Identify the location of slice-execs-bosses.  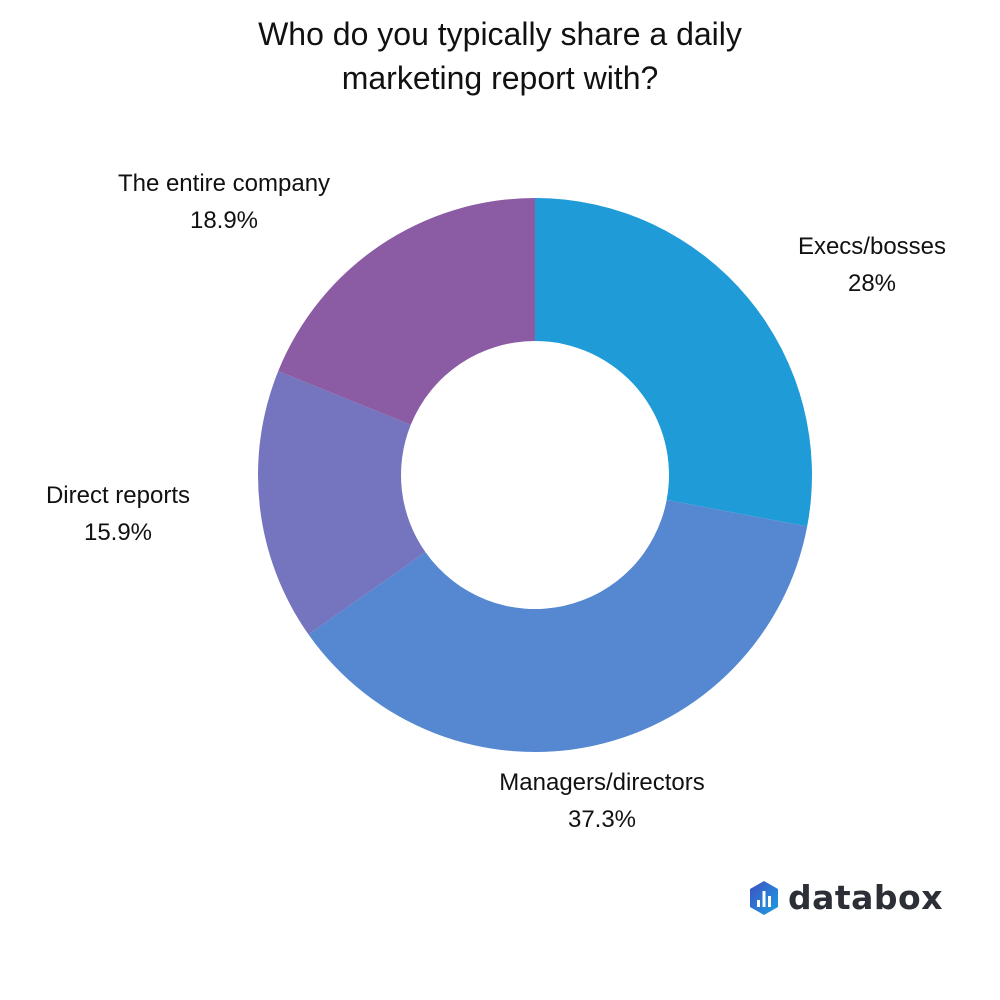
(673, 362).